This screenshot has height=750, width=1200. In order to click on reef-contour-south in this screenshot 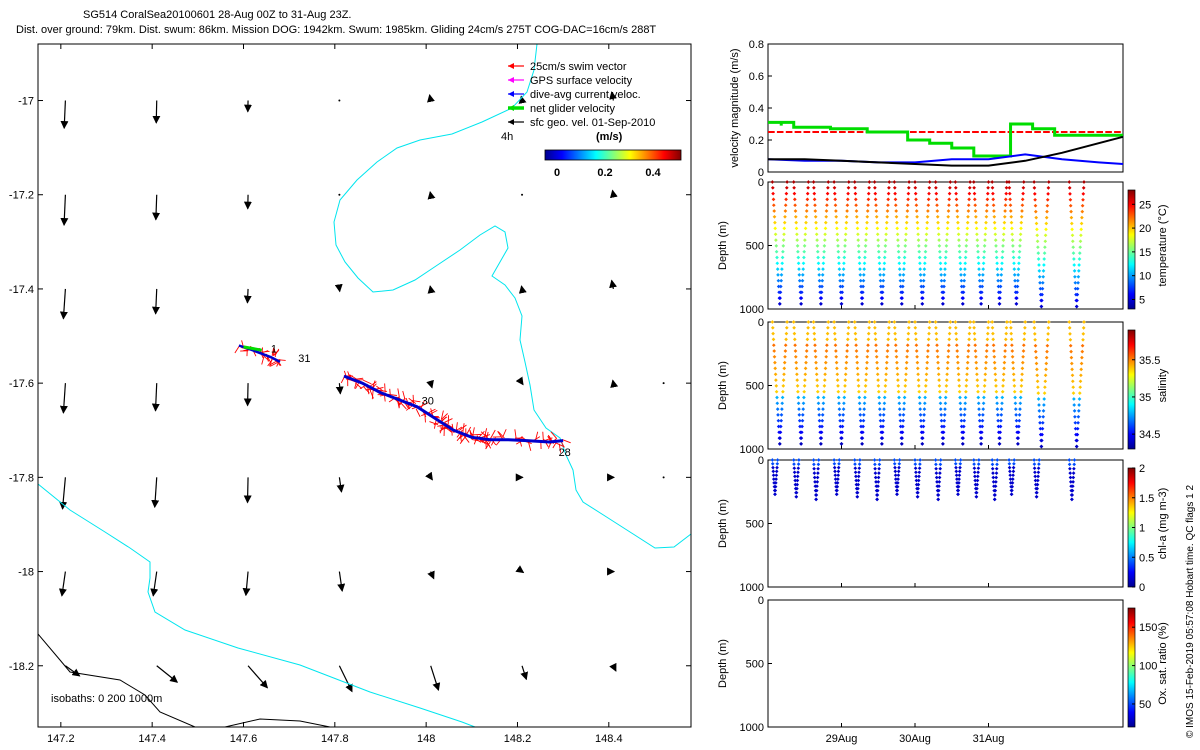, I will do `click(257, 605)`.